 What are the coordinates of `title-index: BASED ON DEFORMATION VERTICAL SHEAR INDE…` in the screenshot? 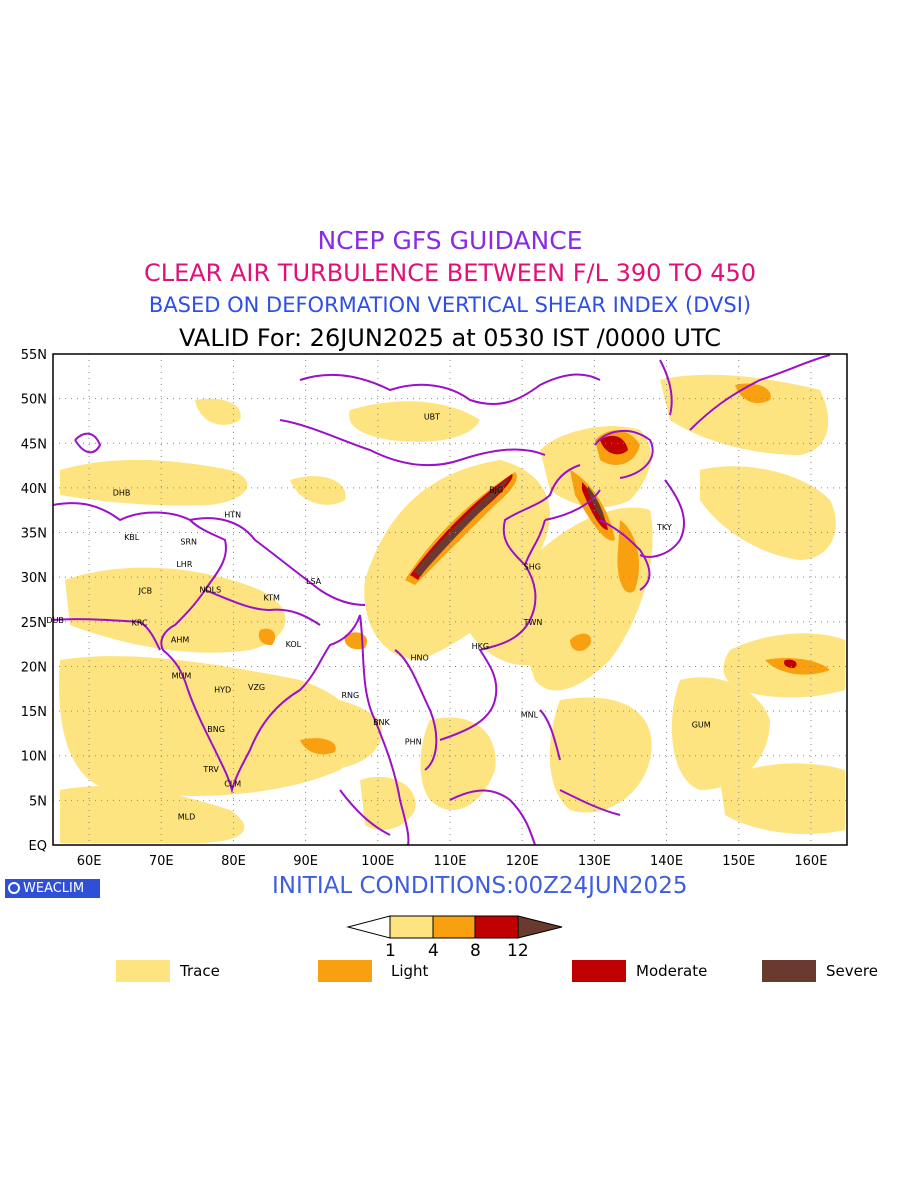 It's located at (450, 305).